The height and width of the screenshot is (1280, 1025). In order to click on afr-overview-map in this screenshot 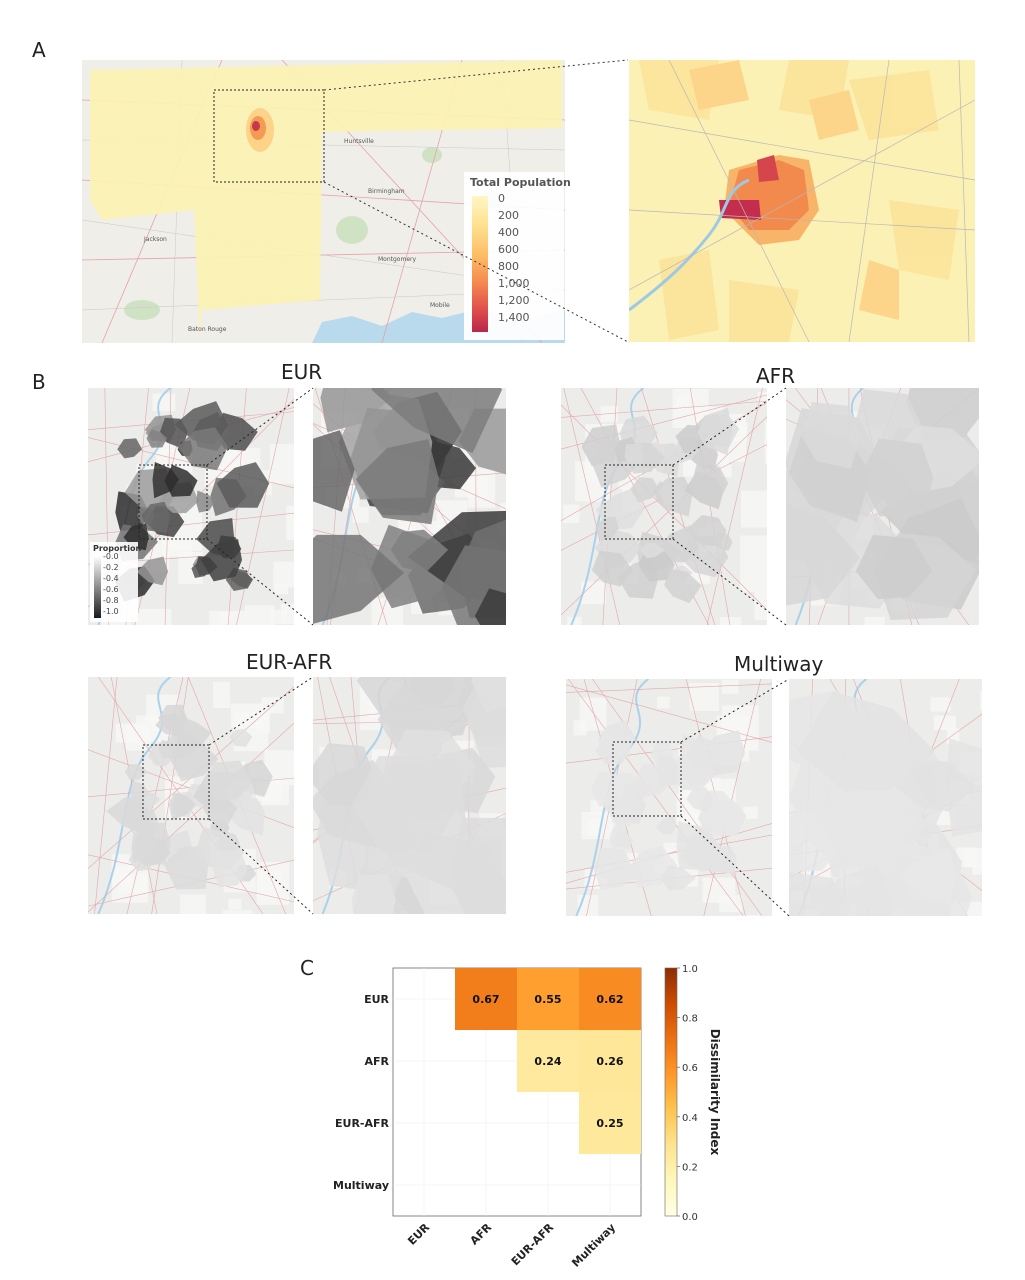, I will do `click(664, 506)`.